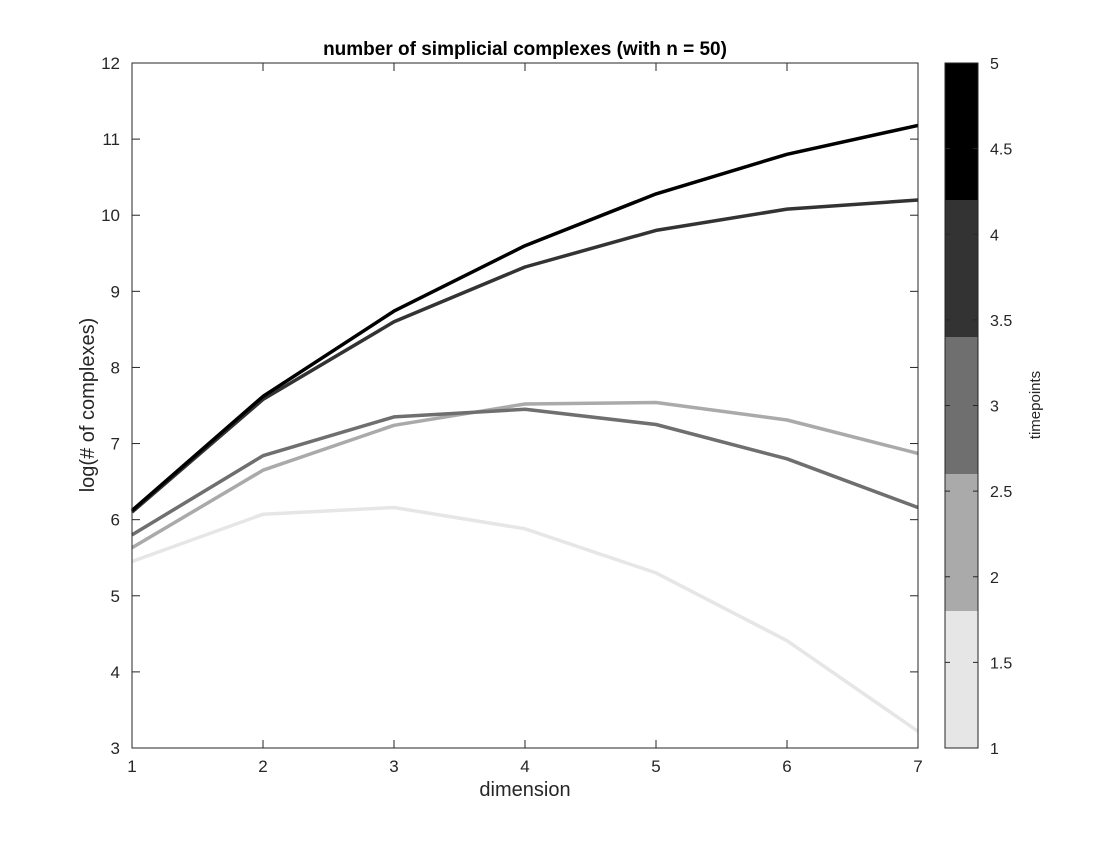 The width and height of the screenshot is (1120, 845). I want to click on x-tick-label: 1, so click(131, 766).